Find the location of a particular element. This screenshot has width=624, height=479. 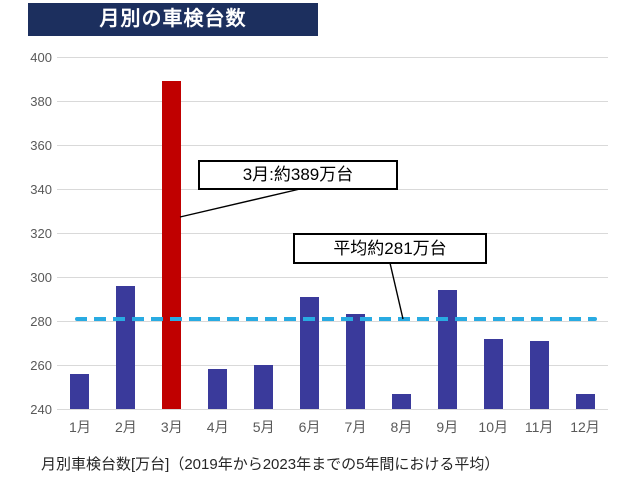

x-tick-label: 12月 is located at coordinates (585, 427).